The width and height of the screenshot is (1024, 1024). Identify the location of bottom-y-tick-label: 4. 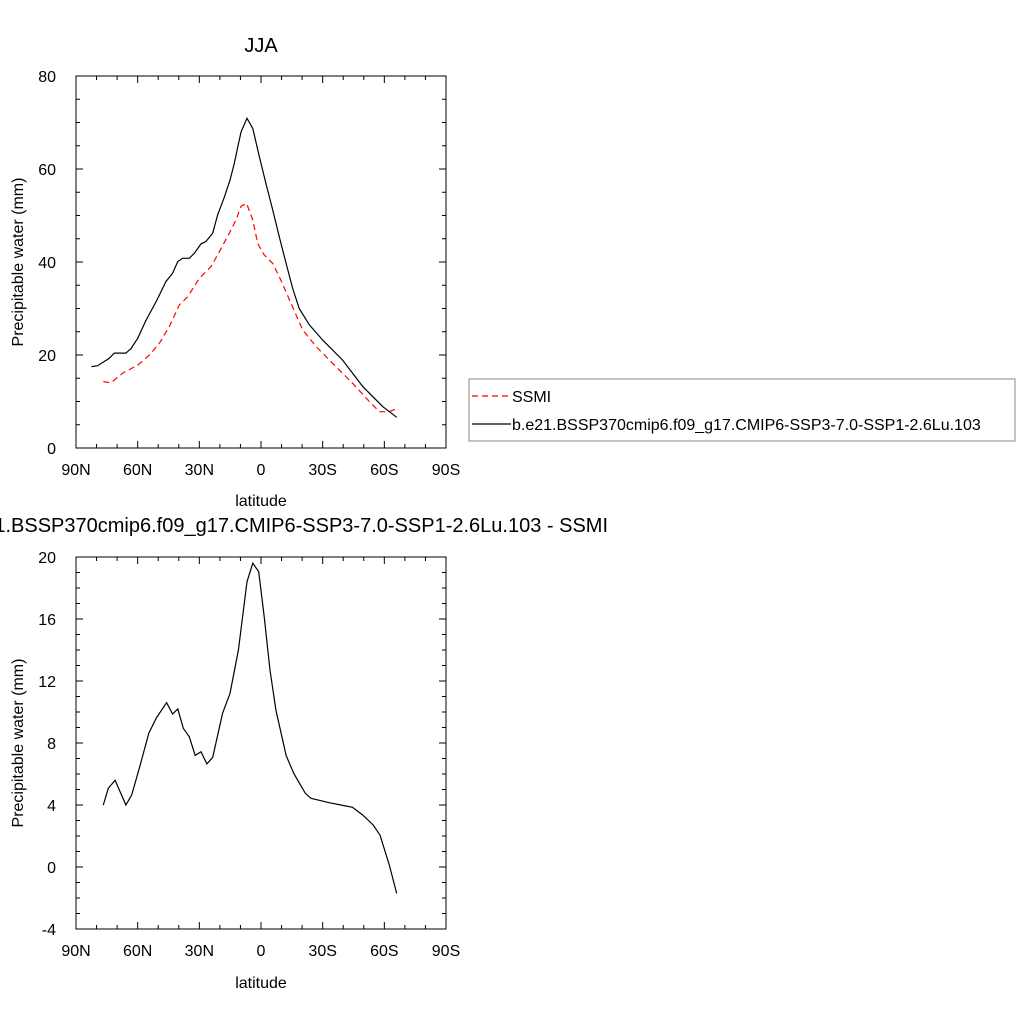
(51, 806).